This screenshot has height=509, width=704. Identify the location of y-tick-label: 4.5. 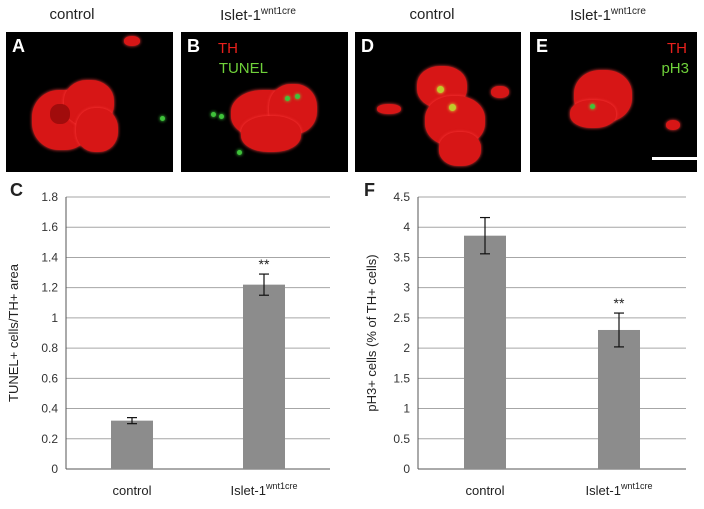
(401, 197).